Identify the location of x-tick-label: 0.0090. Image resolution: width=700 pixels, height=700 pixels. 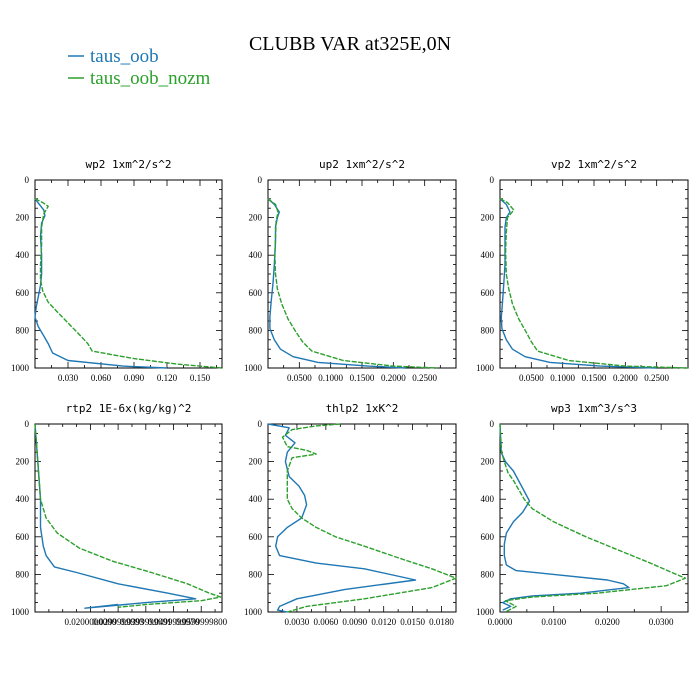
(354, 622).